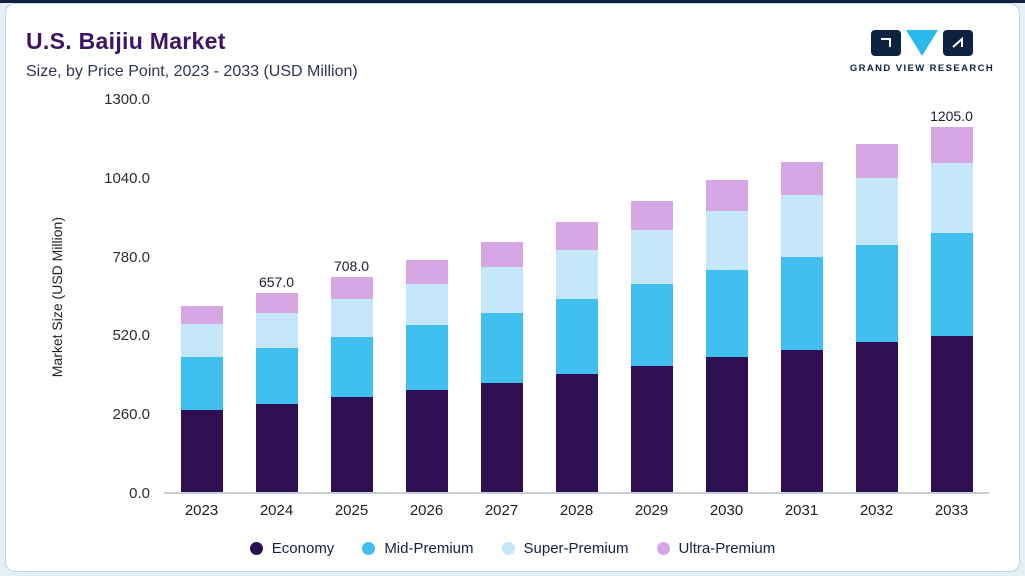 This screenshot has width=1025, height=576. Describe the element at coordinates (727, 548) in the screenshot. I see `legend-label-ultra-premium: Ultra-Premium` at that location.